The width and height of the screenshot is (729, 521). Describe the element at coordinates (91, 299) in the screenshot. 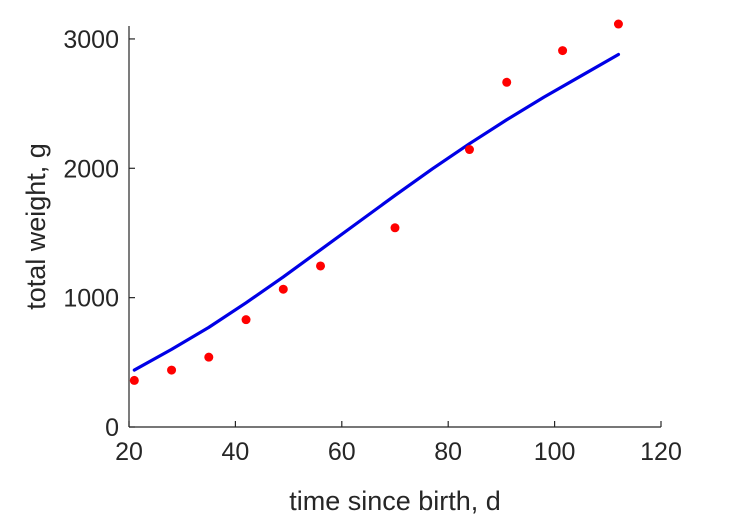

I see `y-tick-label: 1000` at that location.